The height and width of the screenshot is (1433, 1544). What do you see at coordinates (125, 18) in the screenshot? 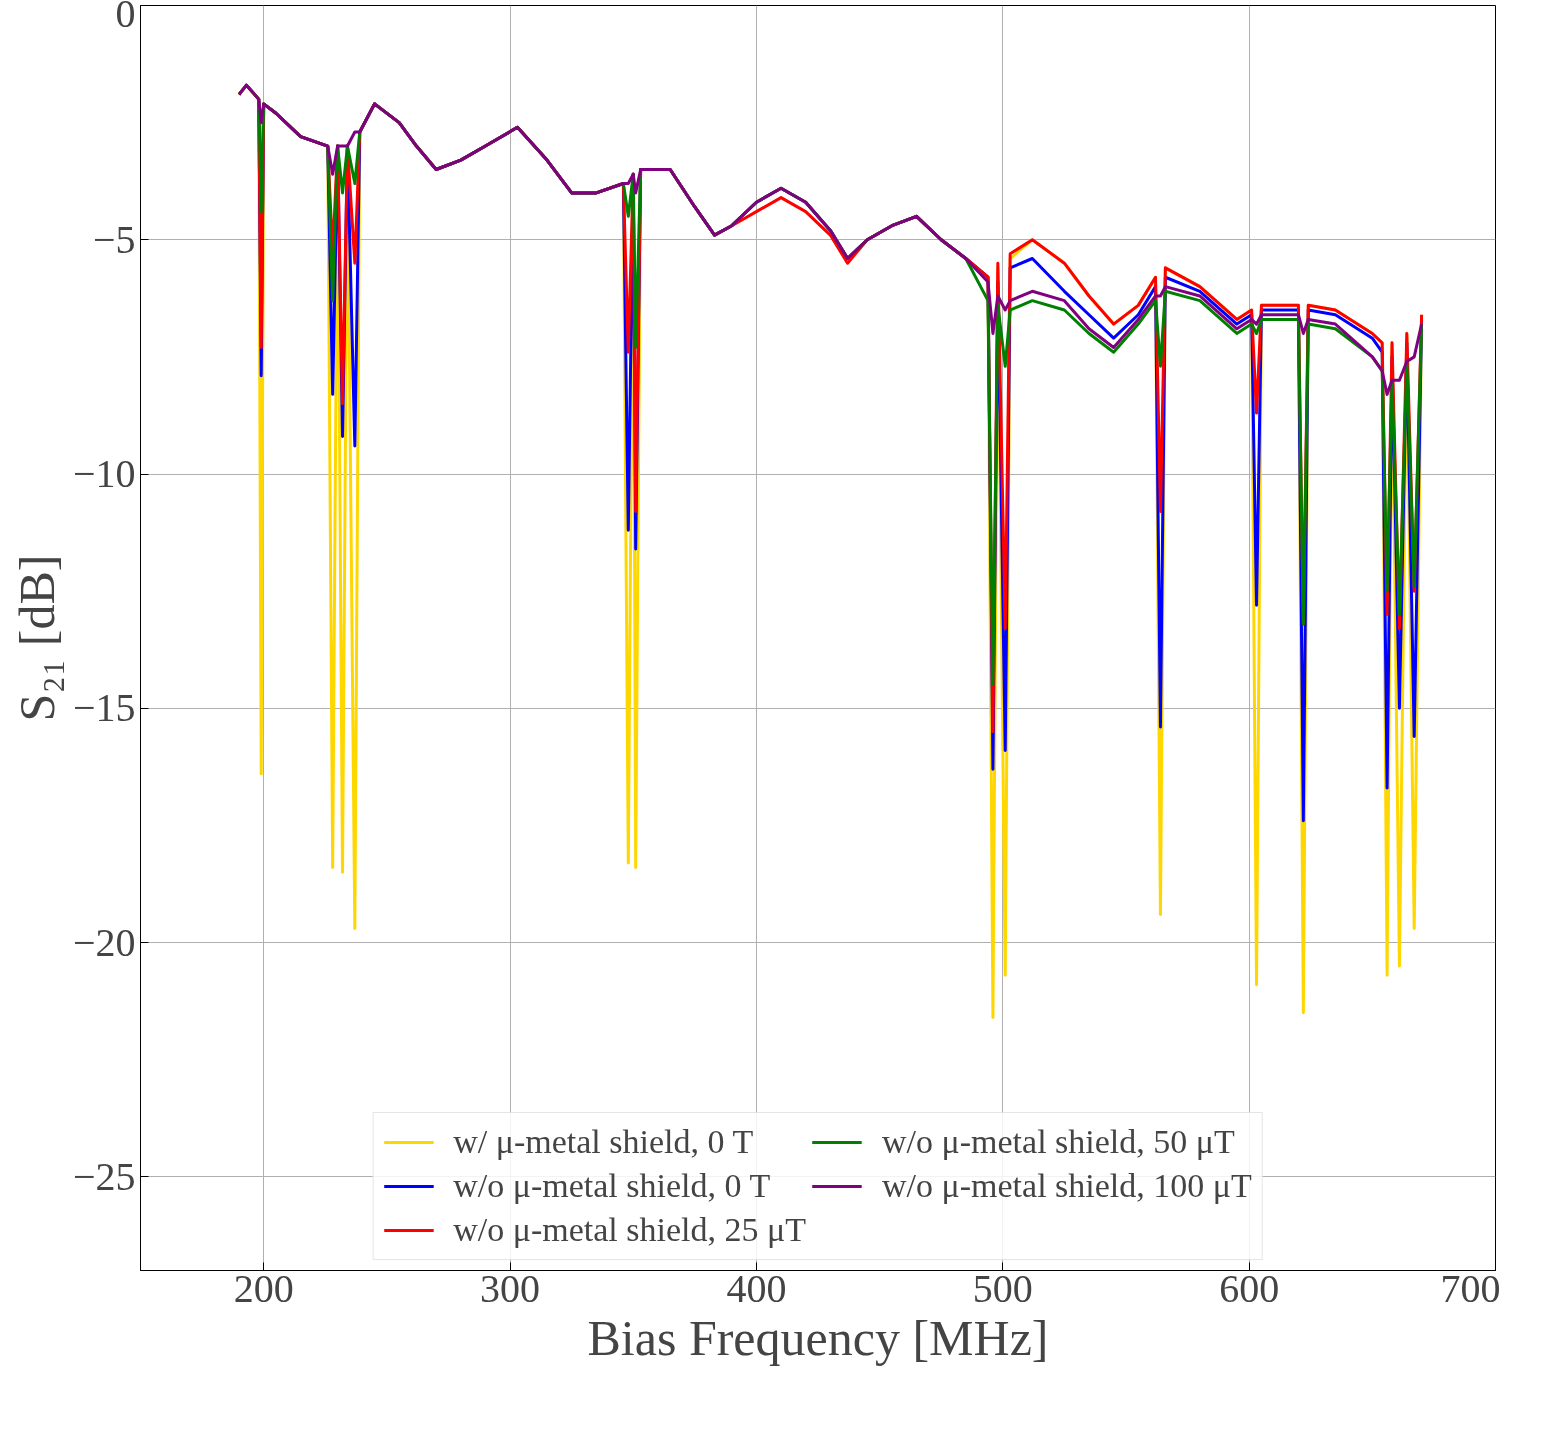
I see `y-tick-label: 0` at bounding box center [125, 18].